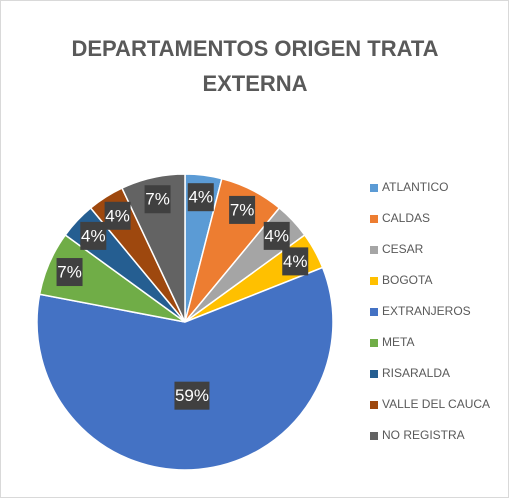 This screenshot has width=509, height=498. What do you see at coordinates (398, 342) in the screenshot?
I see `legend-label: META` at bounding box center [398, 342].